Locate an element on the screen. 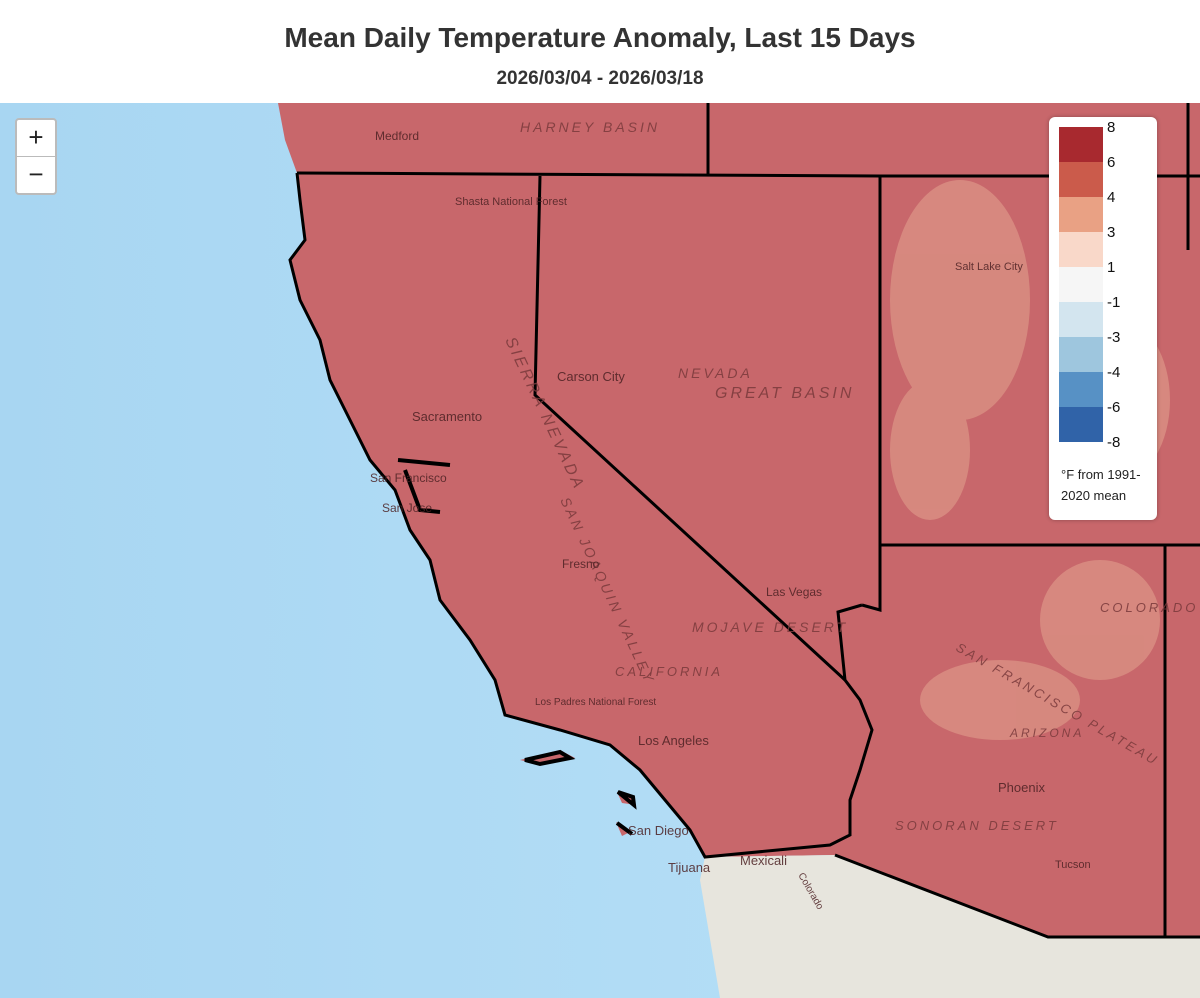 The height and width of the screenshot is (998, 1200). region-label: NEVADA is located at coordinates (715, 373).